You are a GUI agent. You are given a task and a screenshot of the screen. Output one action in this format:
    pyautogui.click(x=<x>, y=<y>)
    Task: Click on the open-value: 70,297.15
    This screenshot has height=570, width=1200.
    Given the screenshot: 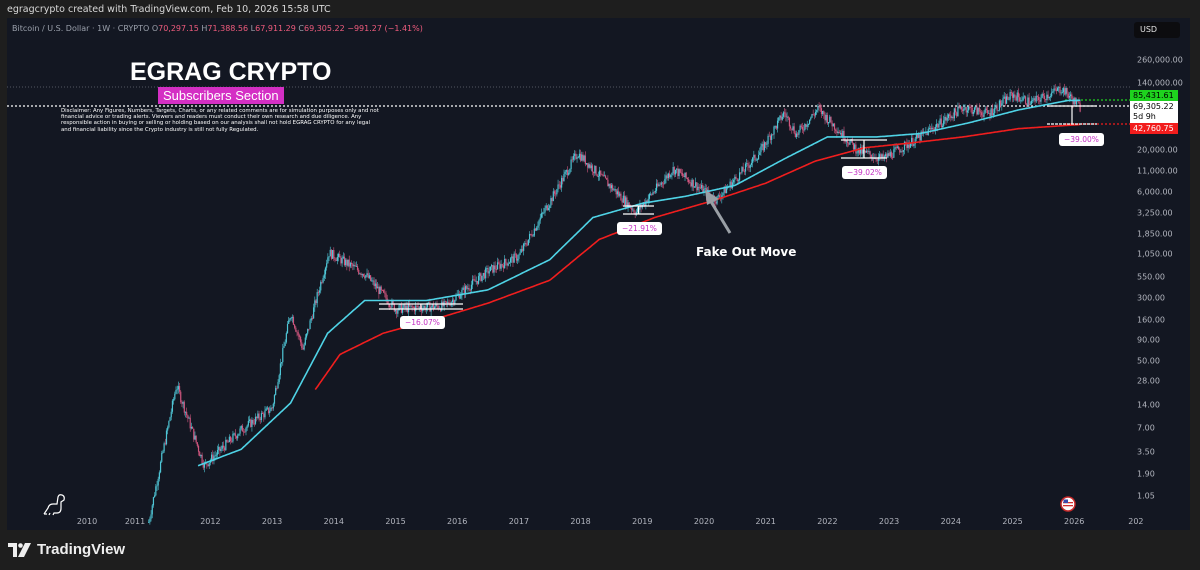 What is the action you would take?
    pyautogui.click(x=178, y=28)
    